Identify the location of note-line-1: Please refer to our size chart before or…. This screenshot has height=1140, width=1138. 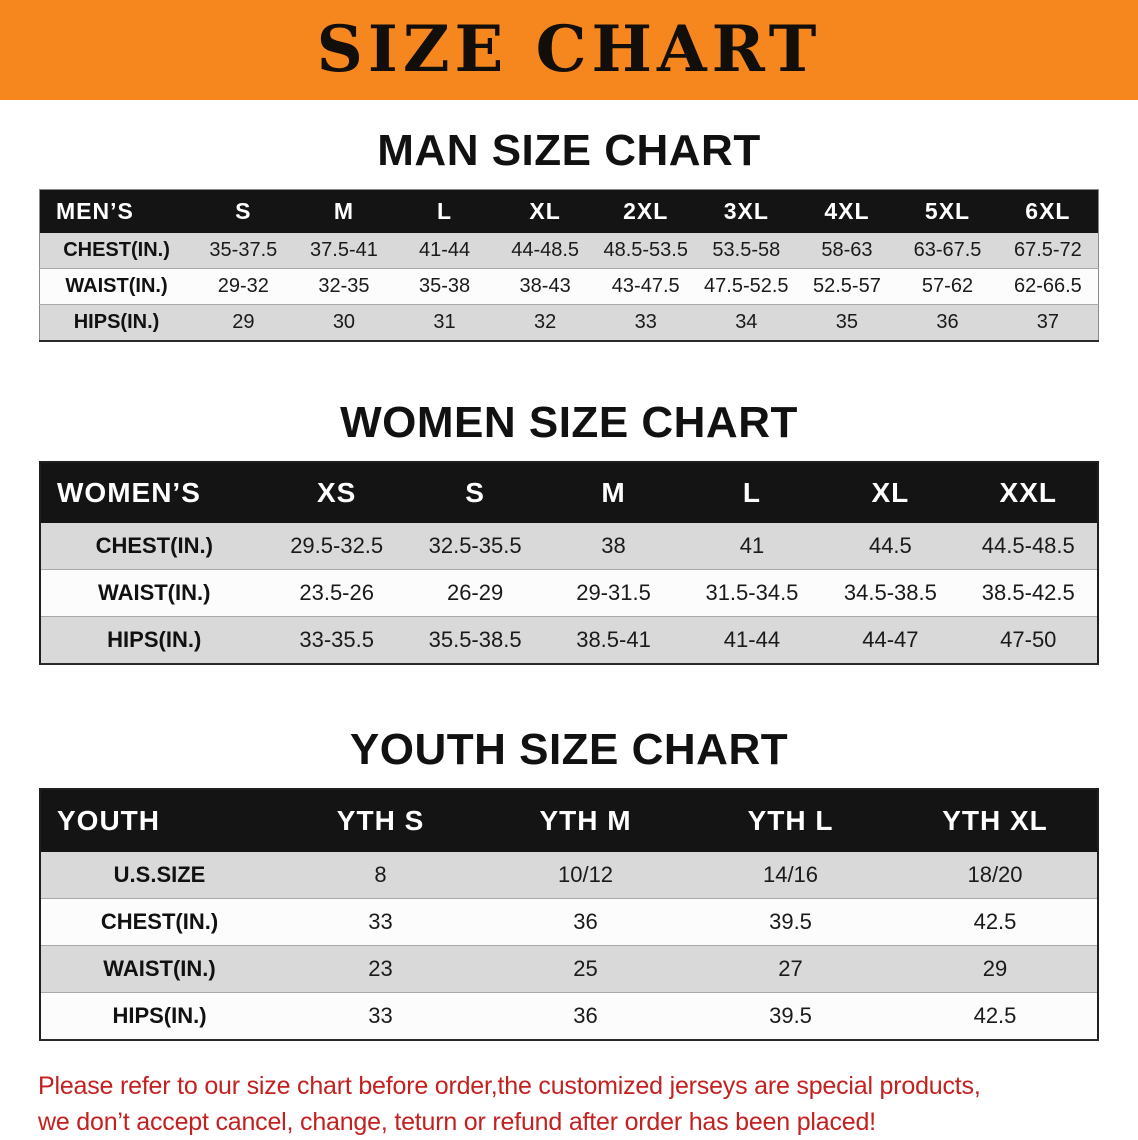
(575, 1087).